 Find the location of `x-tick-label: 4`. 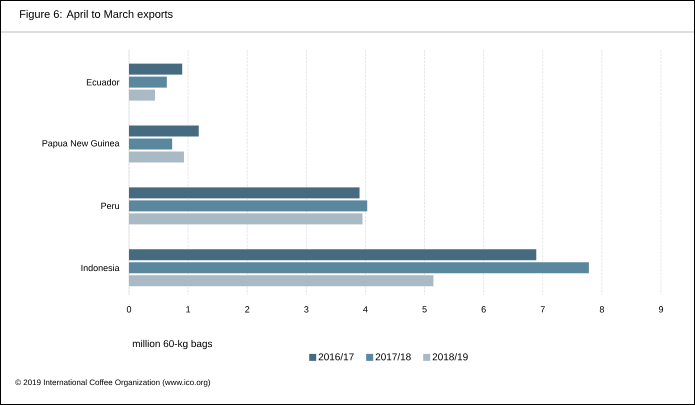

x-tick-label: 4 is located at coordinates (365, 309).